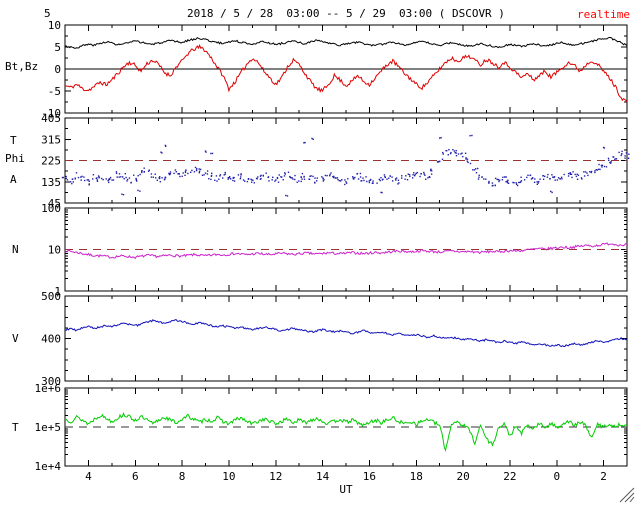 The image size is (640, 512). Describe the element at coordinates (48, 466) in the screenshot. I see `y-tick-label: 1e+4` at that location.